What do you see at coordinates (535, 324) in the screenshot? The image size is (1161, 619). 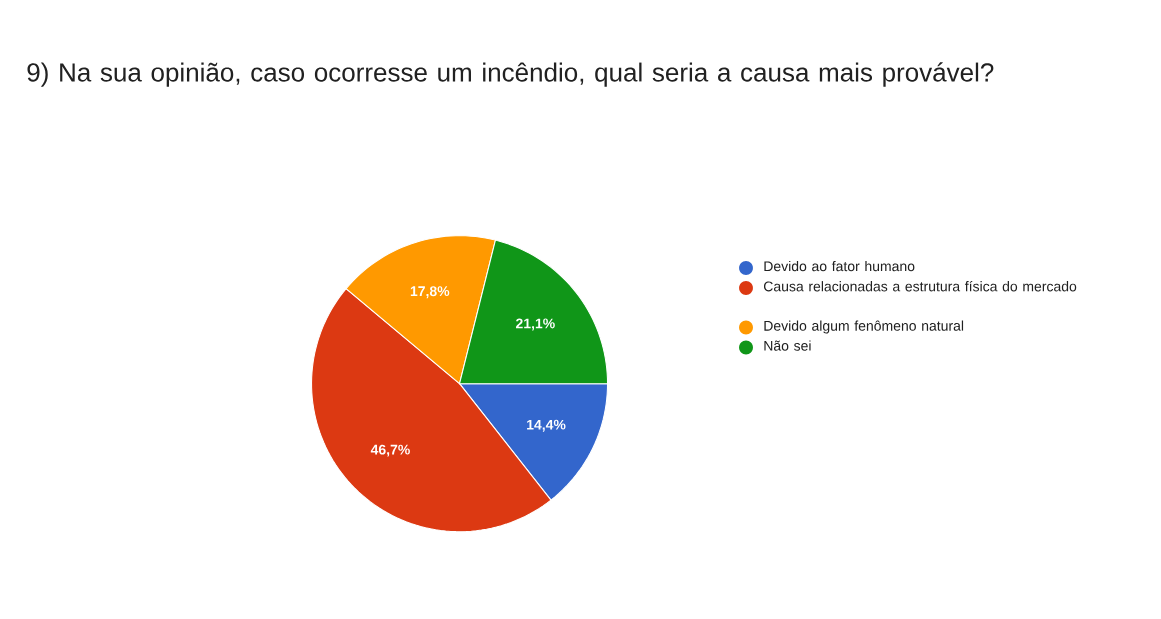 I see `data-label: 21,1%` at bounding box center [535, 324].